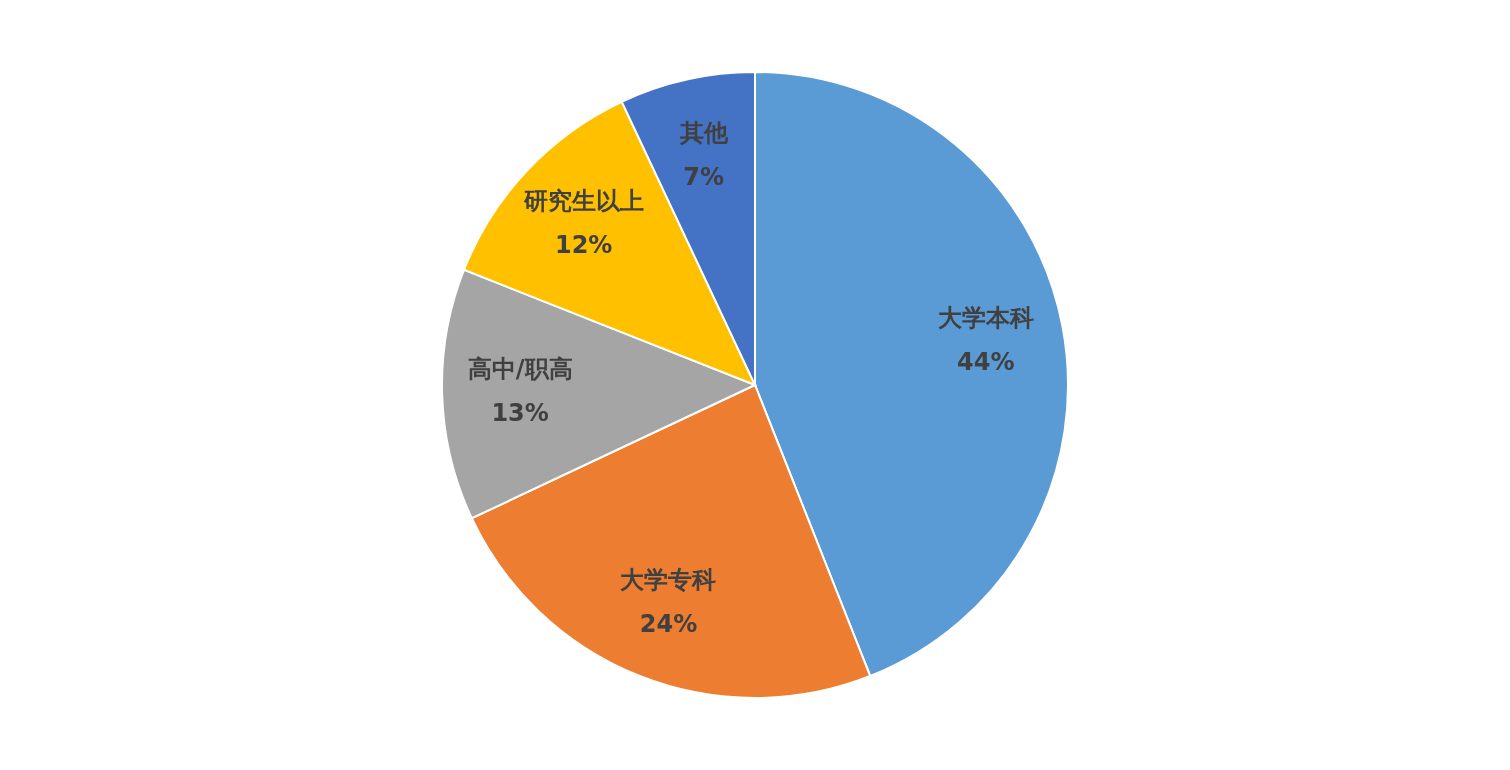 The image size is (1510, 770). What do you see at coordinates (520, 369) in the screenshot?
I see `slice-label: 高中/职高` at bounding box center [520, 369].